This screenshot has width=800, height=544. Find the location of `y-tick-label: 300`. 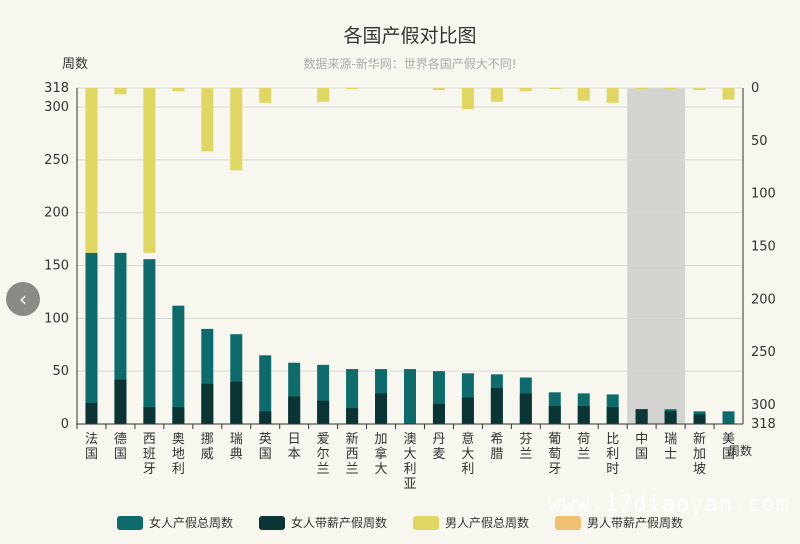

y-tick-label: 300 is located at coordinates (56, 107).